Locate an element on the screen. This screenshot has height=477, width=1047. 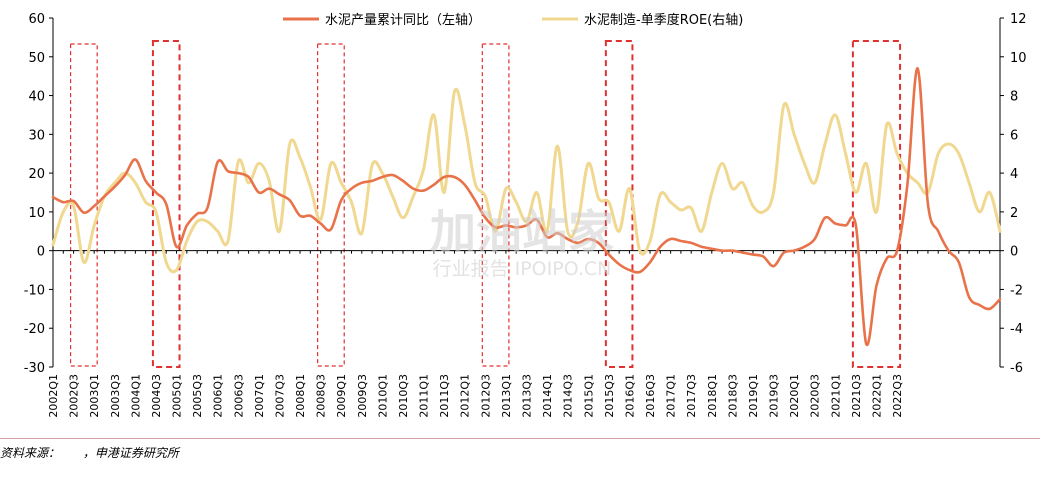
x-tick-label: 2010Q3 is located at coordinates (403, 396).